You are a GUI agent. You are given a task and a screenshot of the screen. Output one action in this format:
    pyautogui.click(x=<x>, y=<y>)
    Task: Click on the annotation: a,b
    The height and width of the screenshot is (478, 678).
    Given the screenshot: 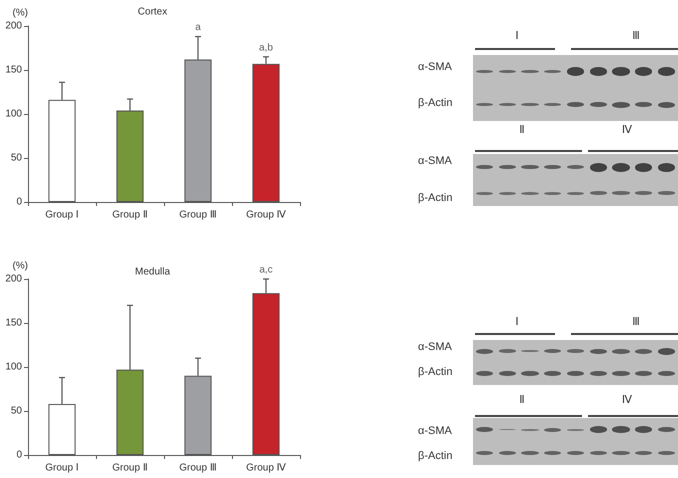 What is the action you would take?
    pyautogui.click(x=266, y=48)
    